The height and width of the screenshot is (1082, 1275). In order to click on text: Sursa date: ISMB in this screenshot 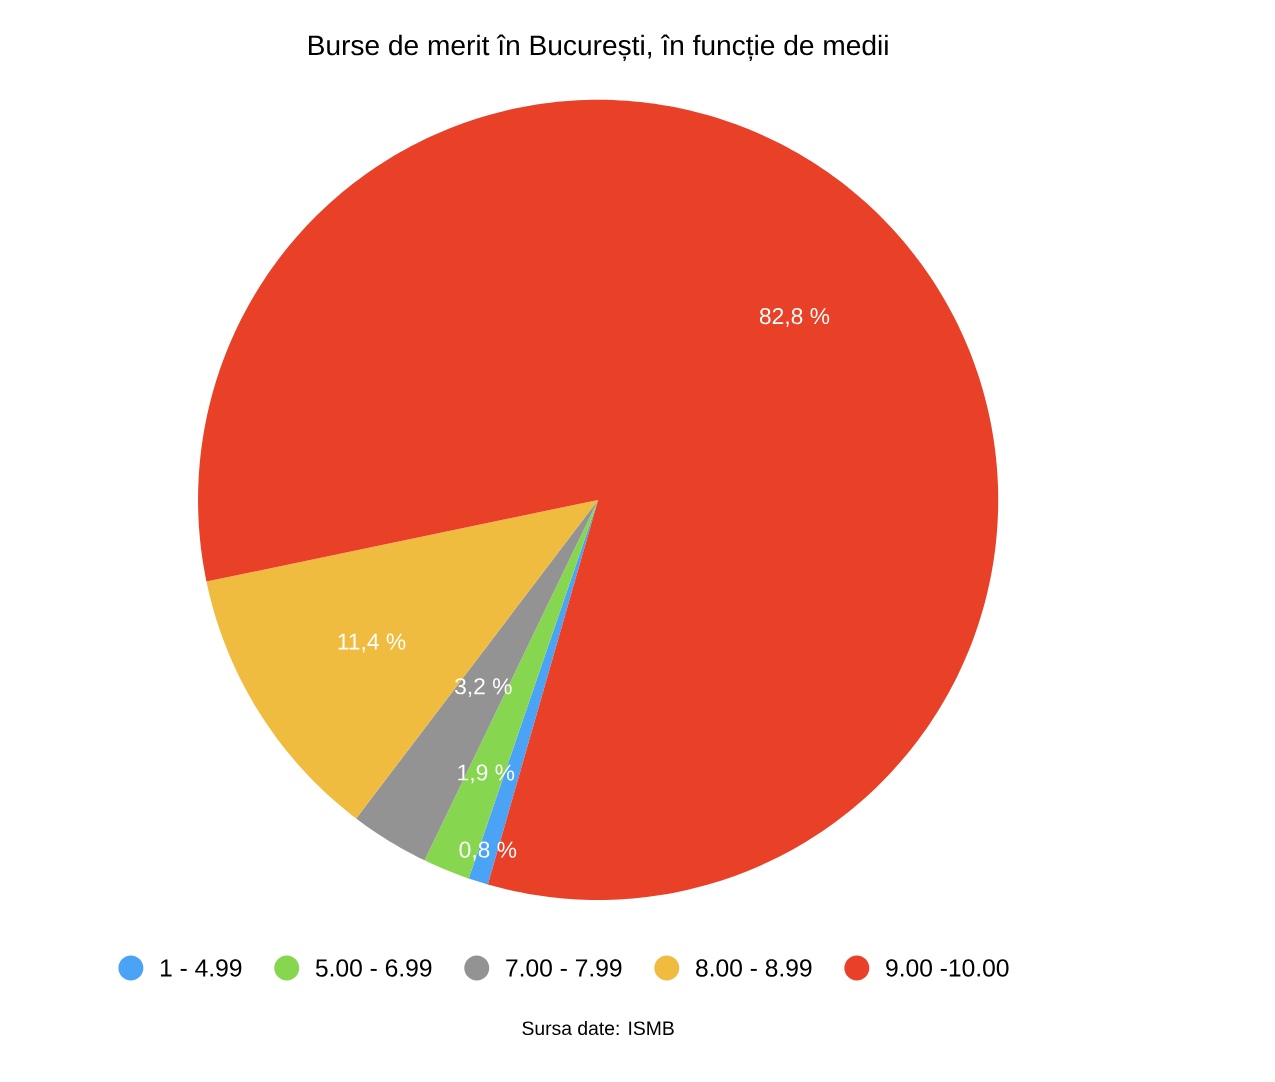, I will do `click(598, 1028)`.